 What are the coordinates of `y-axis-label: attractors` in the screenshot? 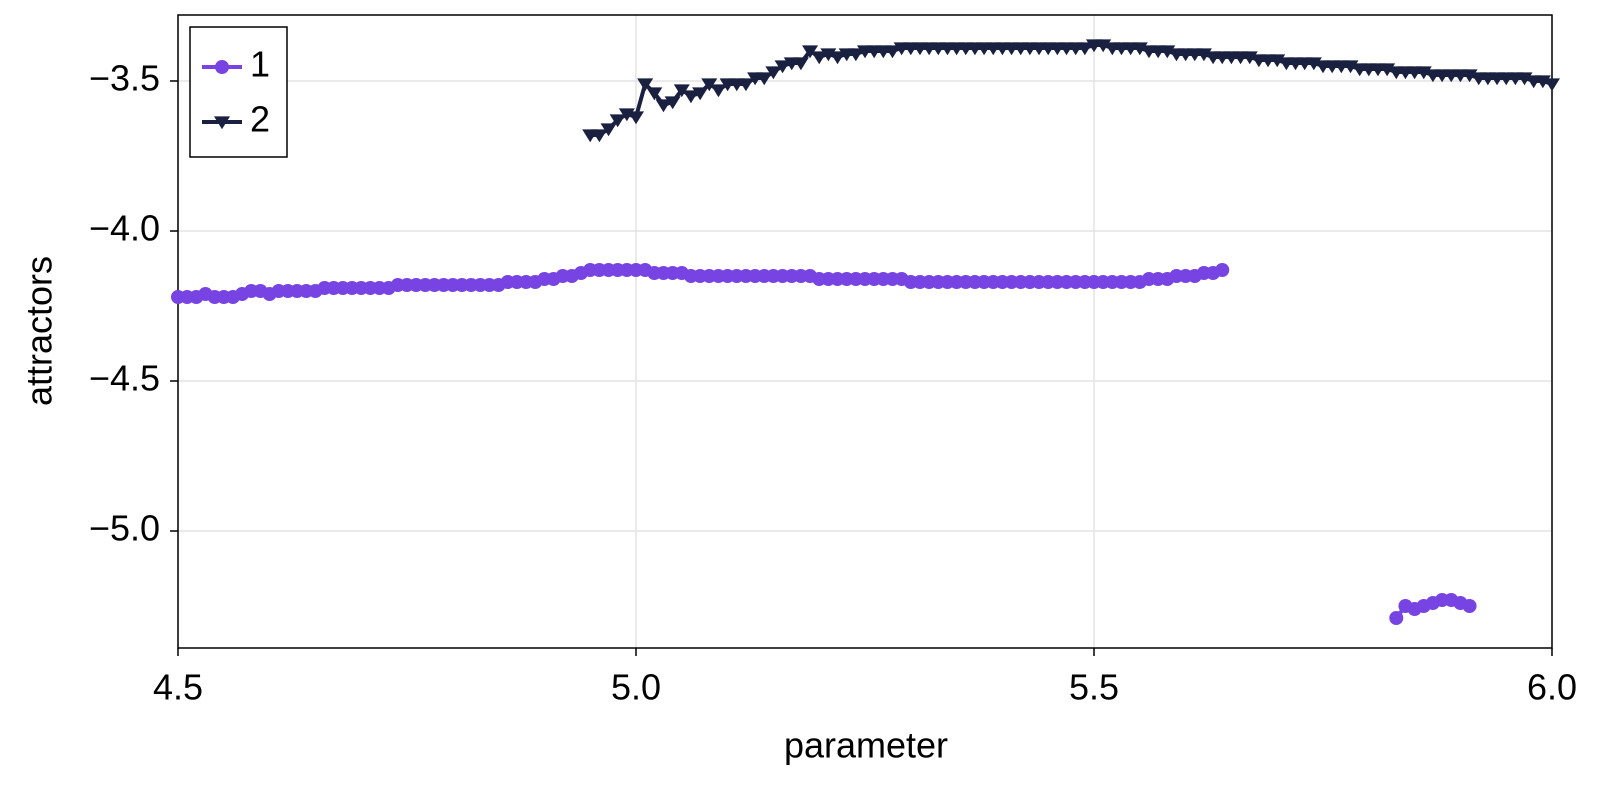 It's located at (39, 331).